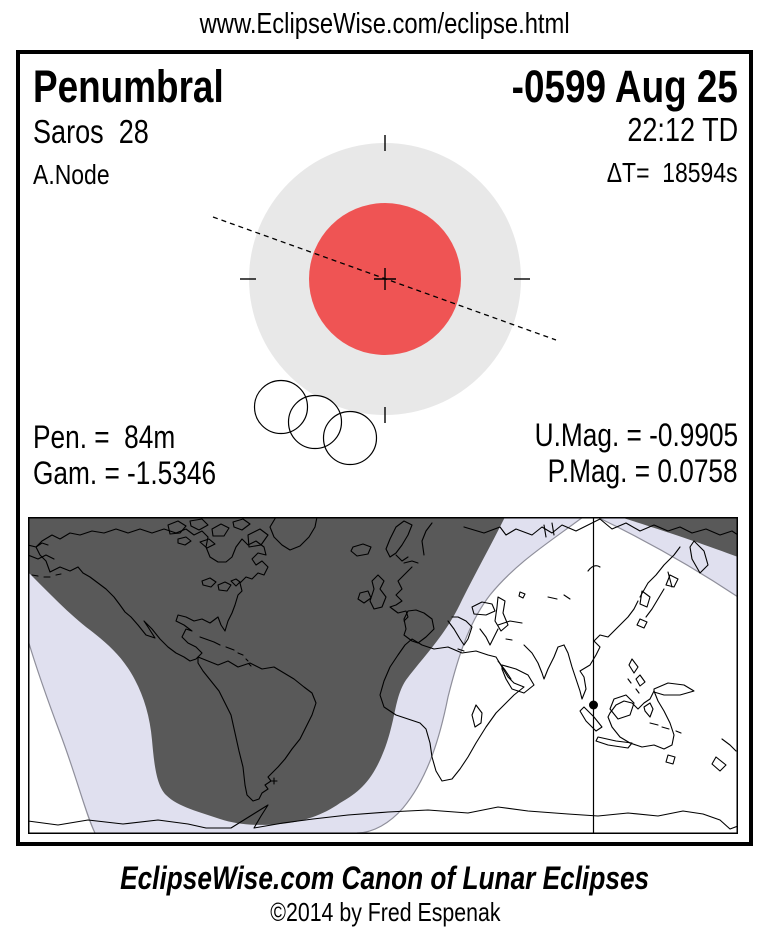 The image size is (770, 940). What do you see at coordinates (104, 437) in the screenshot?
I see `penumbral-duration-stat: Pen. = 84m` at bounding box center [104, 437].